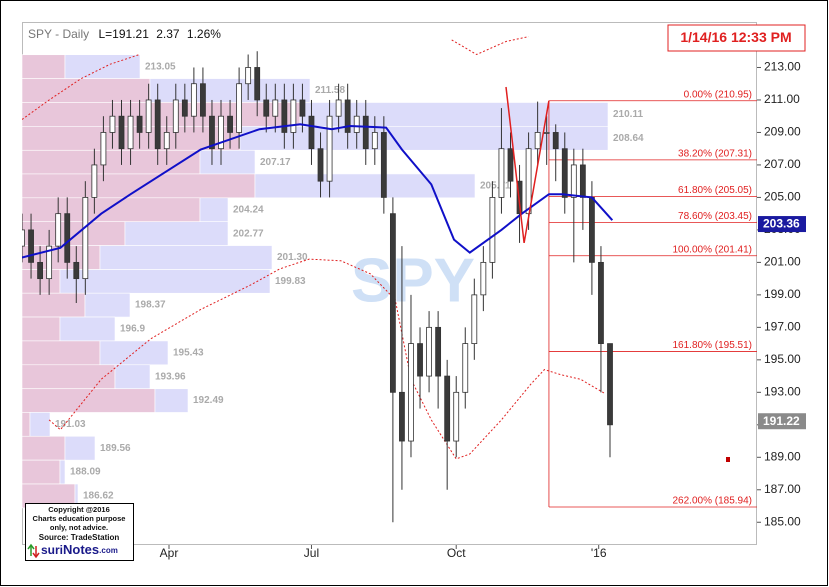 The width and height of the screenshot is (829, 587). I want to click on logo-icon, so click(33, 551).